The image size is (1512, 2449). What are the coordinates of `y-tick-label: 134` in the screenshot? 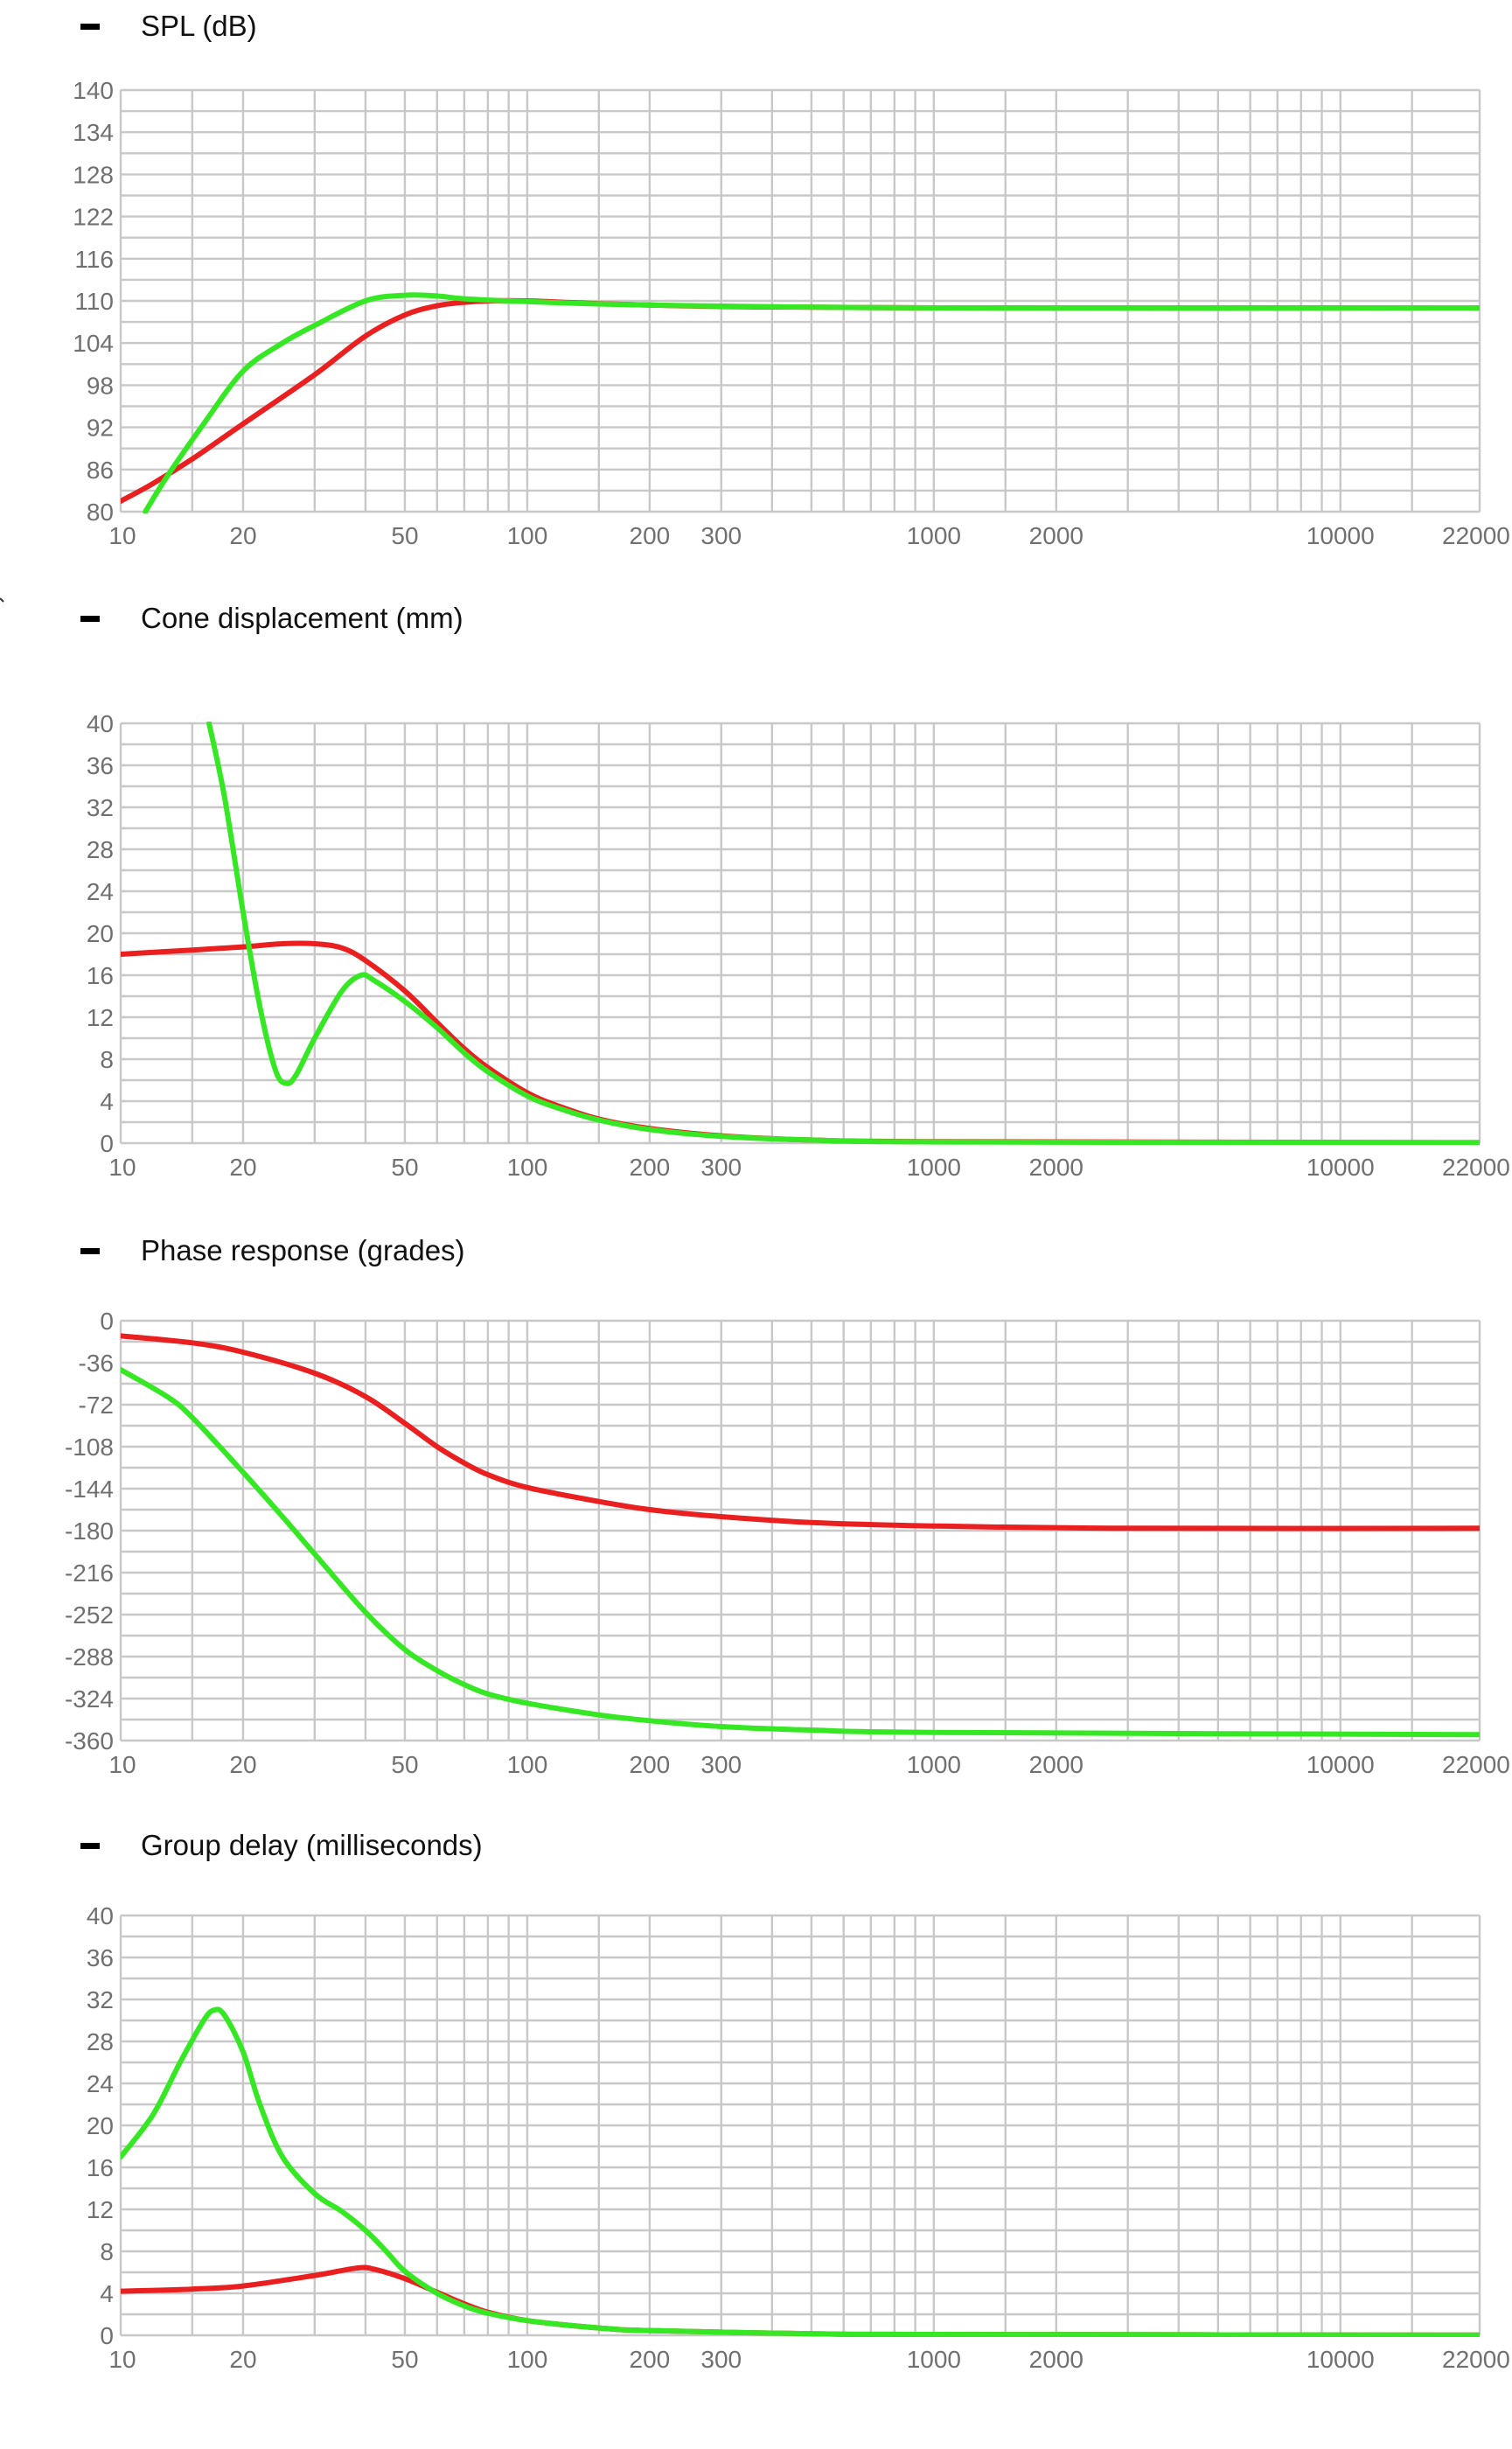 It's located at (94, 132).